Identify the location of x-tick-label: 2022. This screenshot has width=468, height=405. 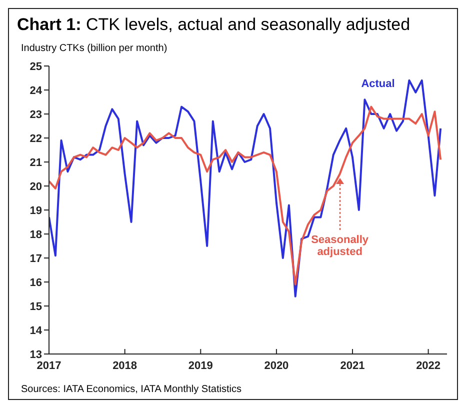
(428, 366).